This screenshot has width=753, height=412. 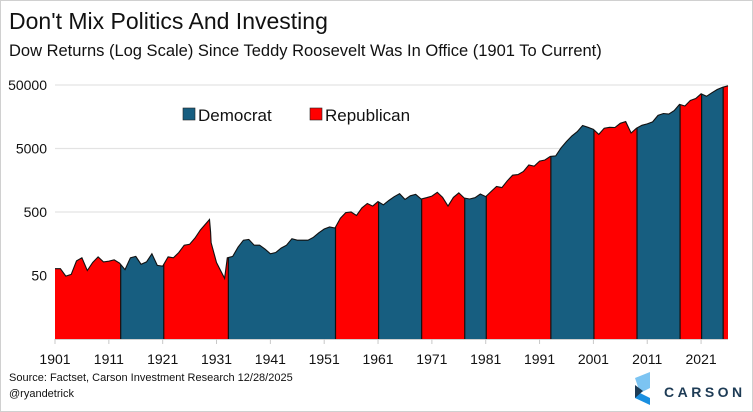 What do you see at coordinates (642, 388) in the screenshot?
I see `carson-logo-icon` at bounding box center [642, 388].